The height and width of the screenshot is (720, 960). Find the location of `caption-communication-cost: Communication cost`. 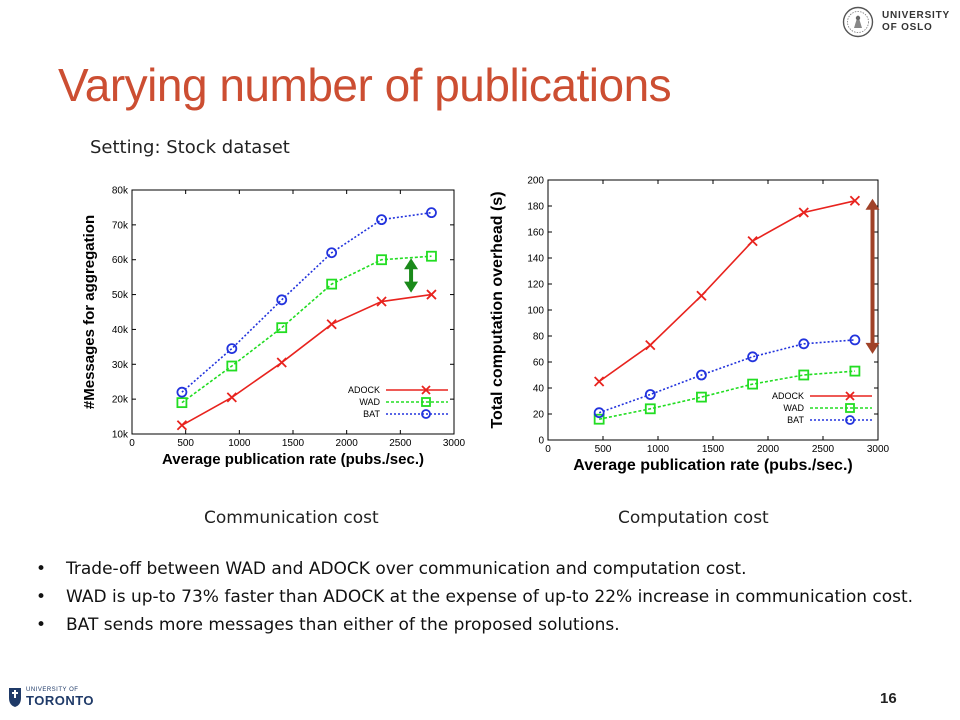

caption-communication-cost: Communication cost is located at coordinates (291, 518).